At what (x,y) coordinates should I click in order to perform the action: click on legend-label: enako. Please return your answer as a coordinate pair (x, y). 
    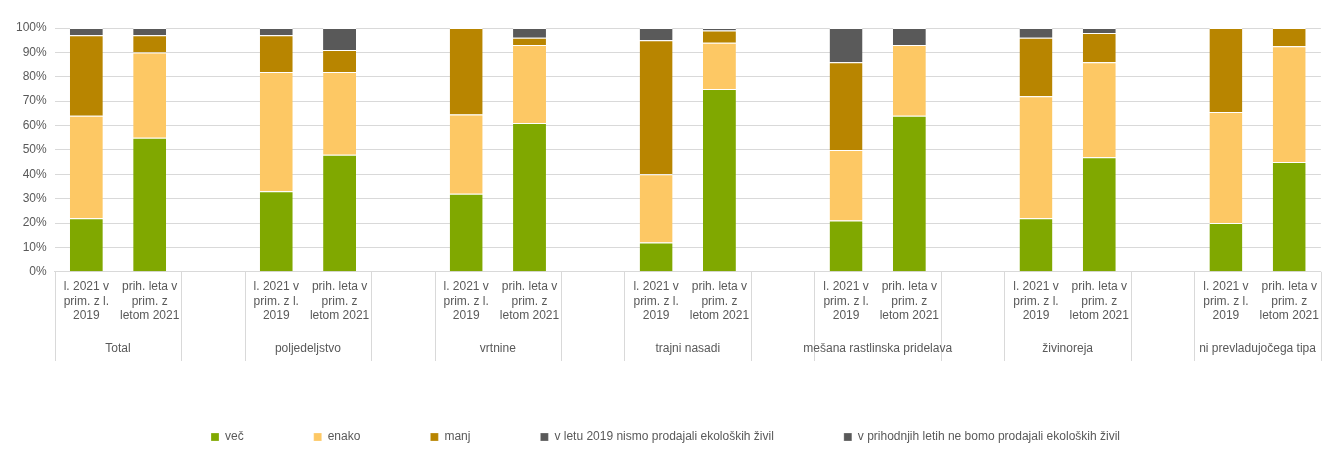
    Looking at the image, I should click on (344, 436).